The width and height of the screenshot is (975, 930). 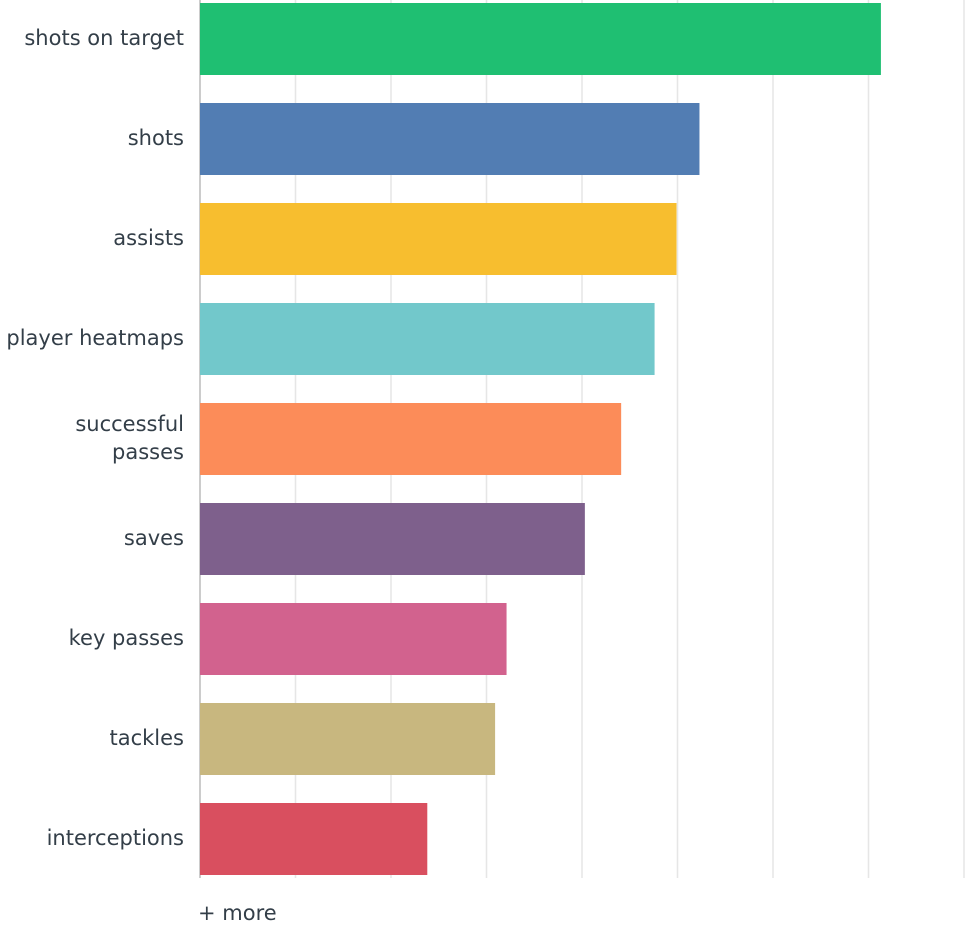 I want to click on y-tick-label: assists, so click(x=148, y=238).